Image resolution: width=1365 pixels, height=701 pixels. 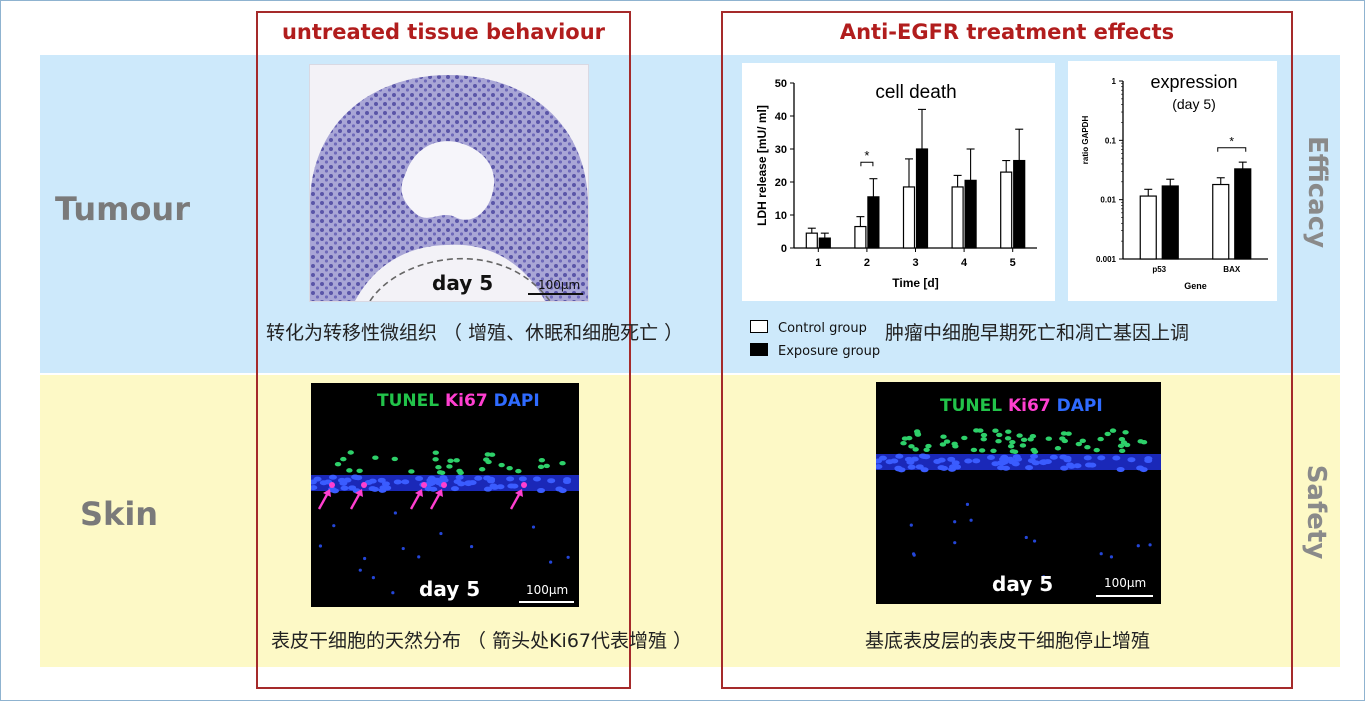 I want to click on cell-death-y-tick-label: 20, so click(x=781, y=183).